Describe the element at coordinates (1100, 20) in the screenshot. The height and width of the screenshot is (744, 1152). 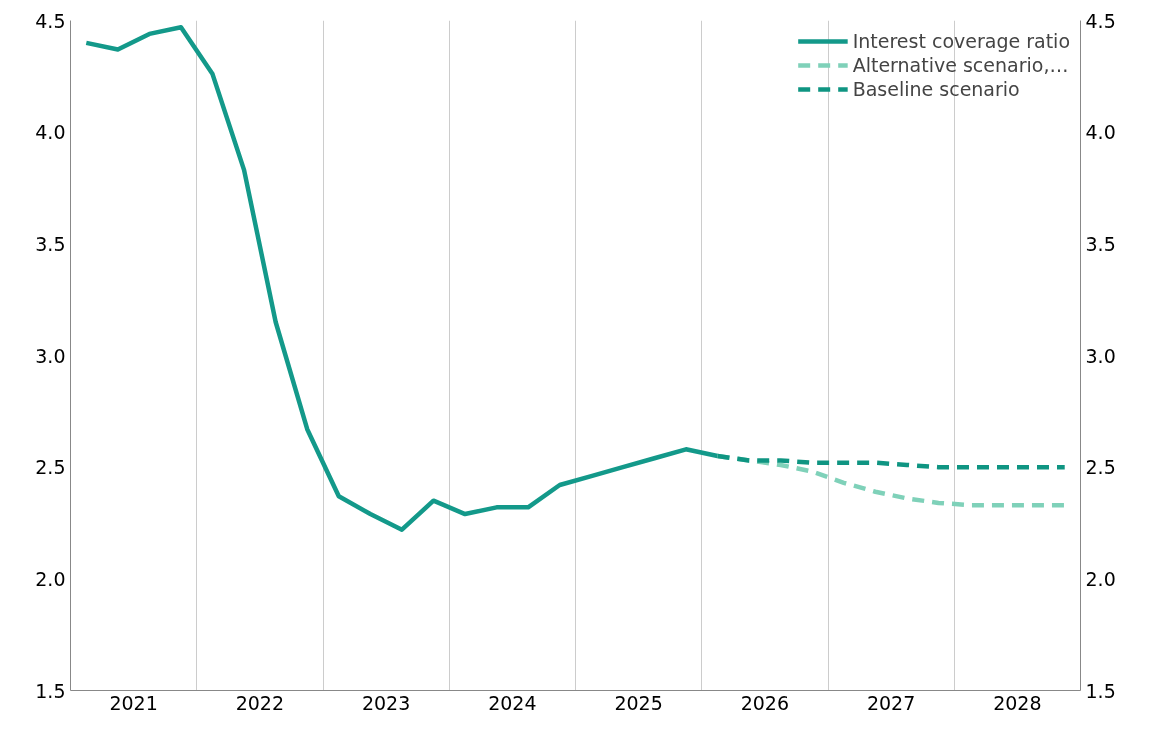
I see `y2-tick-label: 4.5` at that location.